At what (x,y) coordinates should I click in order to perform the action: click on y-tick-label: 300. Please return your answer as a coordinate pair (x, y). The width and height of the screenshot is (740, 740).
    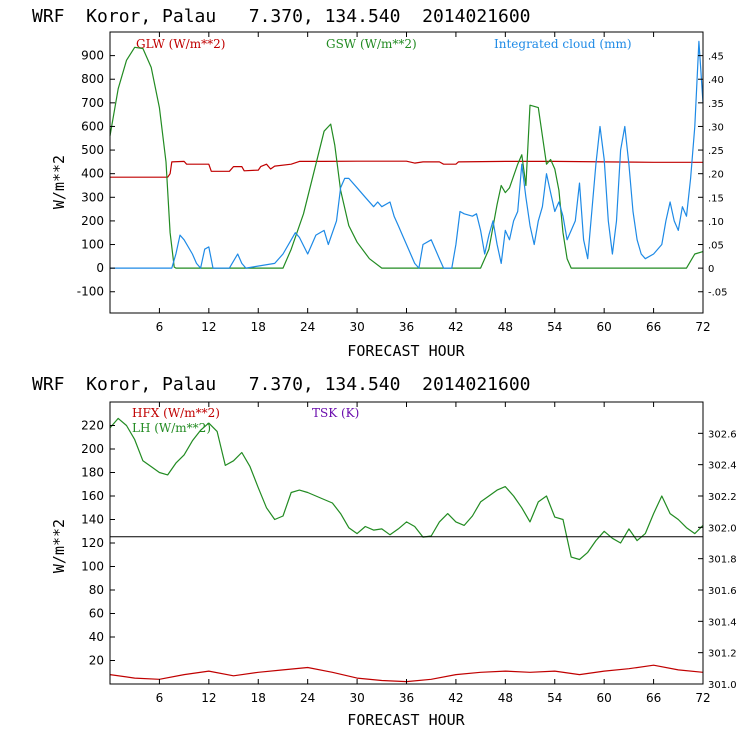
    Looking at the image, I should click on (92, 197).